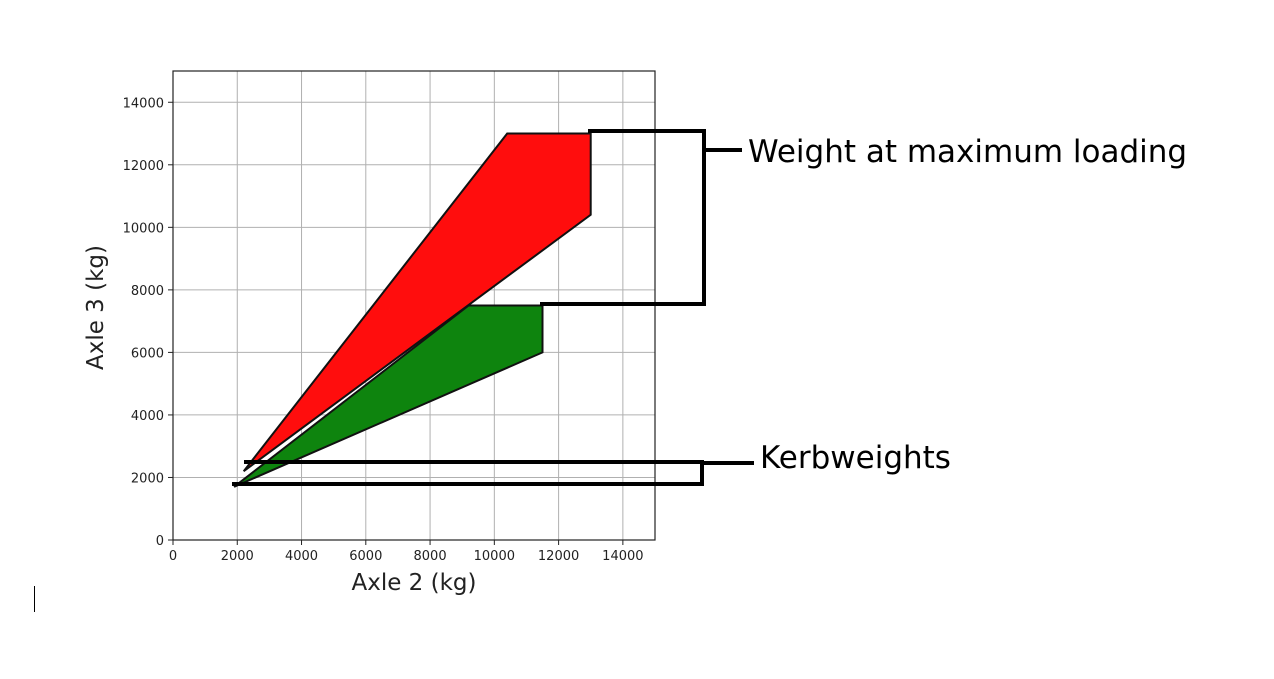  Describe the element at coordinates (430, 556) in the screenshot. I see `x-tick-label: 8000` at that location.